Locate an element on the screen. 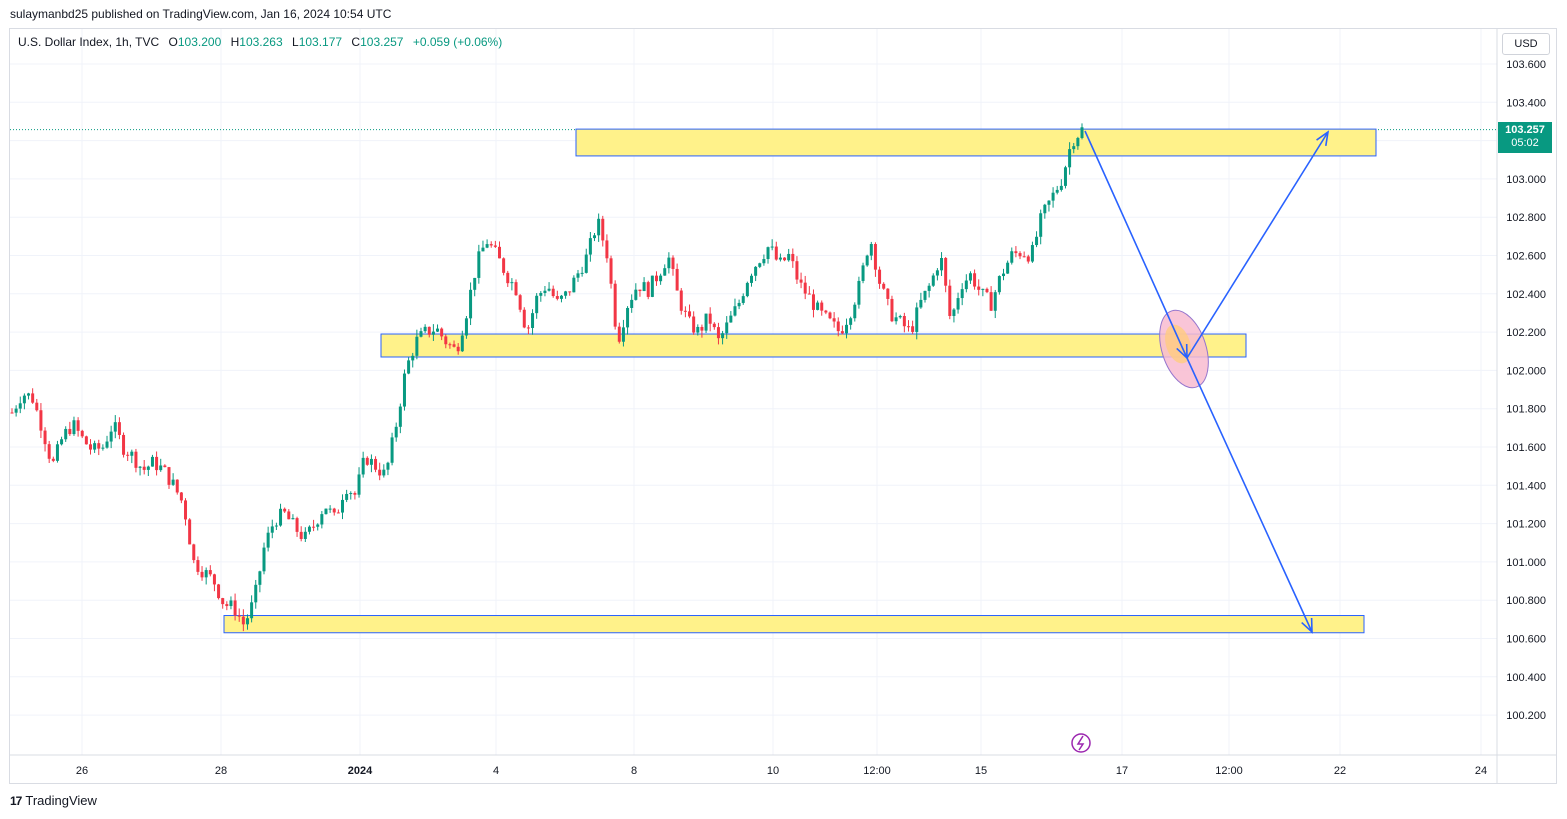 Image resolution: width=1567 pixels, height=819 pixels. x-tick-label: 22 is located at coordinates (1340, 771).